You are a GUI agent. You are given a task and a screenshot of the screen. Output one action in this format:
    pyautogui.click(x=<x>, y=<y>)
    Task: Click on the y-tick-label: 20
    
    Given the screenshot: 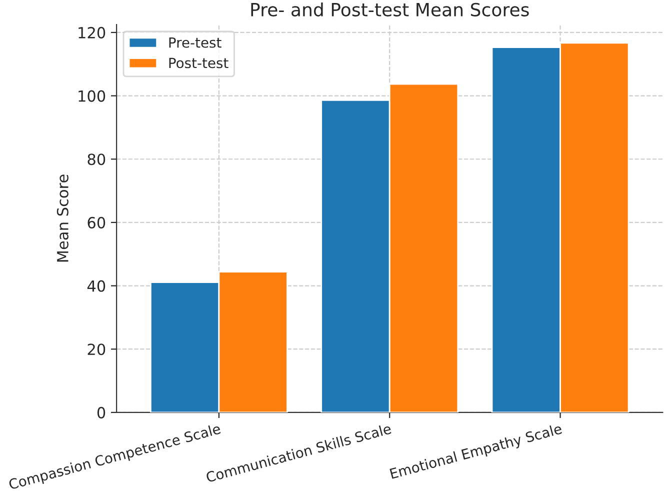 What is the action you would take?
    pyautogui.click(x=97, y=350)
    